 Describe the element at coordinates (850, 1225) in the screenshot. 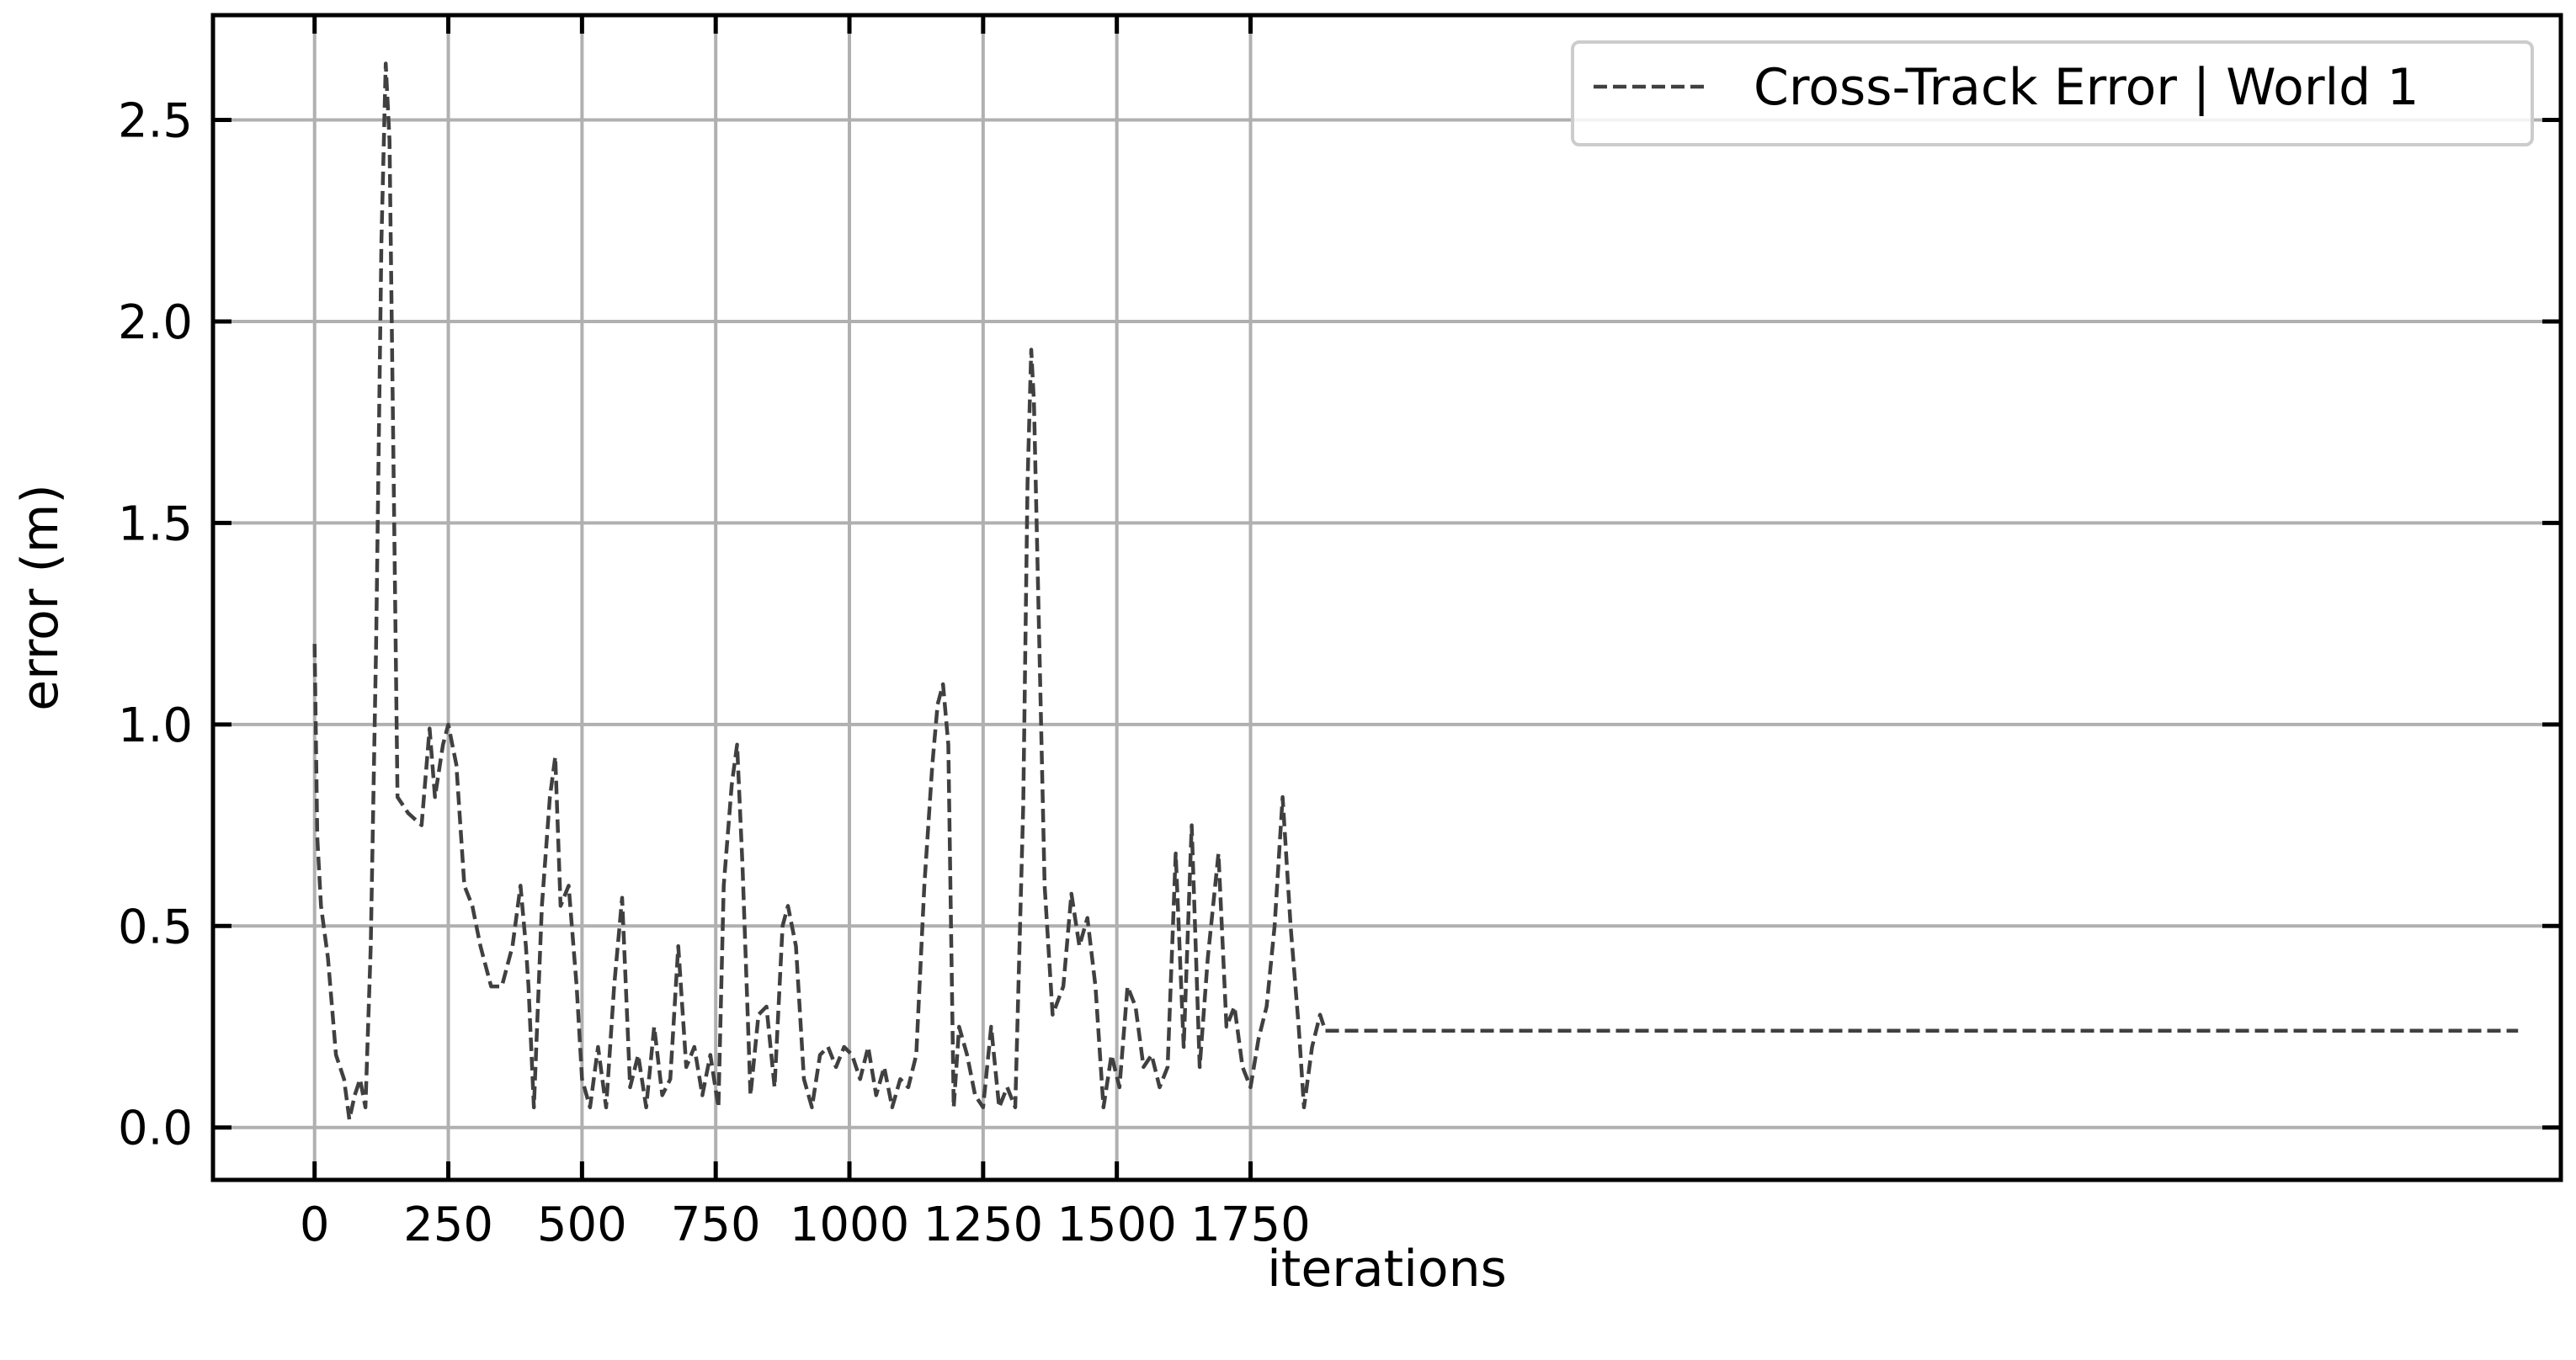

I see `x-tick-label: 1000` at that location.